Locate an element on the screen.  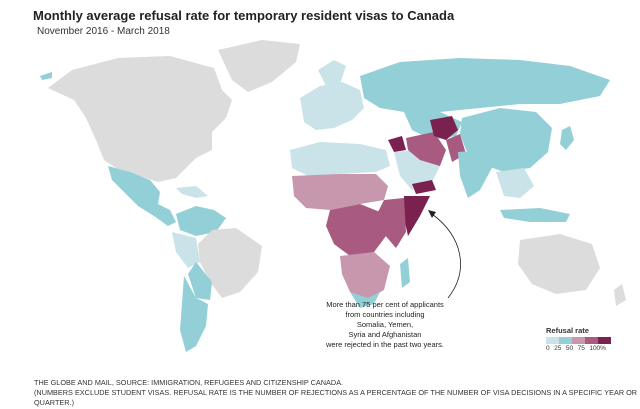
annotation-line: from countries including is located at coordinates (385, 314).